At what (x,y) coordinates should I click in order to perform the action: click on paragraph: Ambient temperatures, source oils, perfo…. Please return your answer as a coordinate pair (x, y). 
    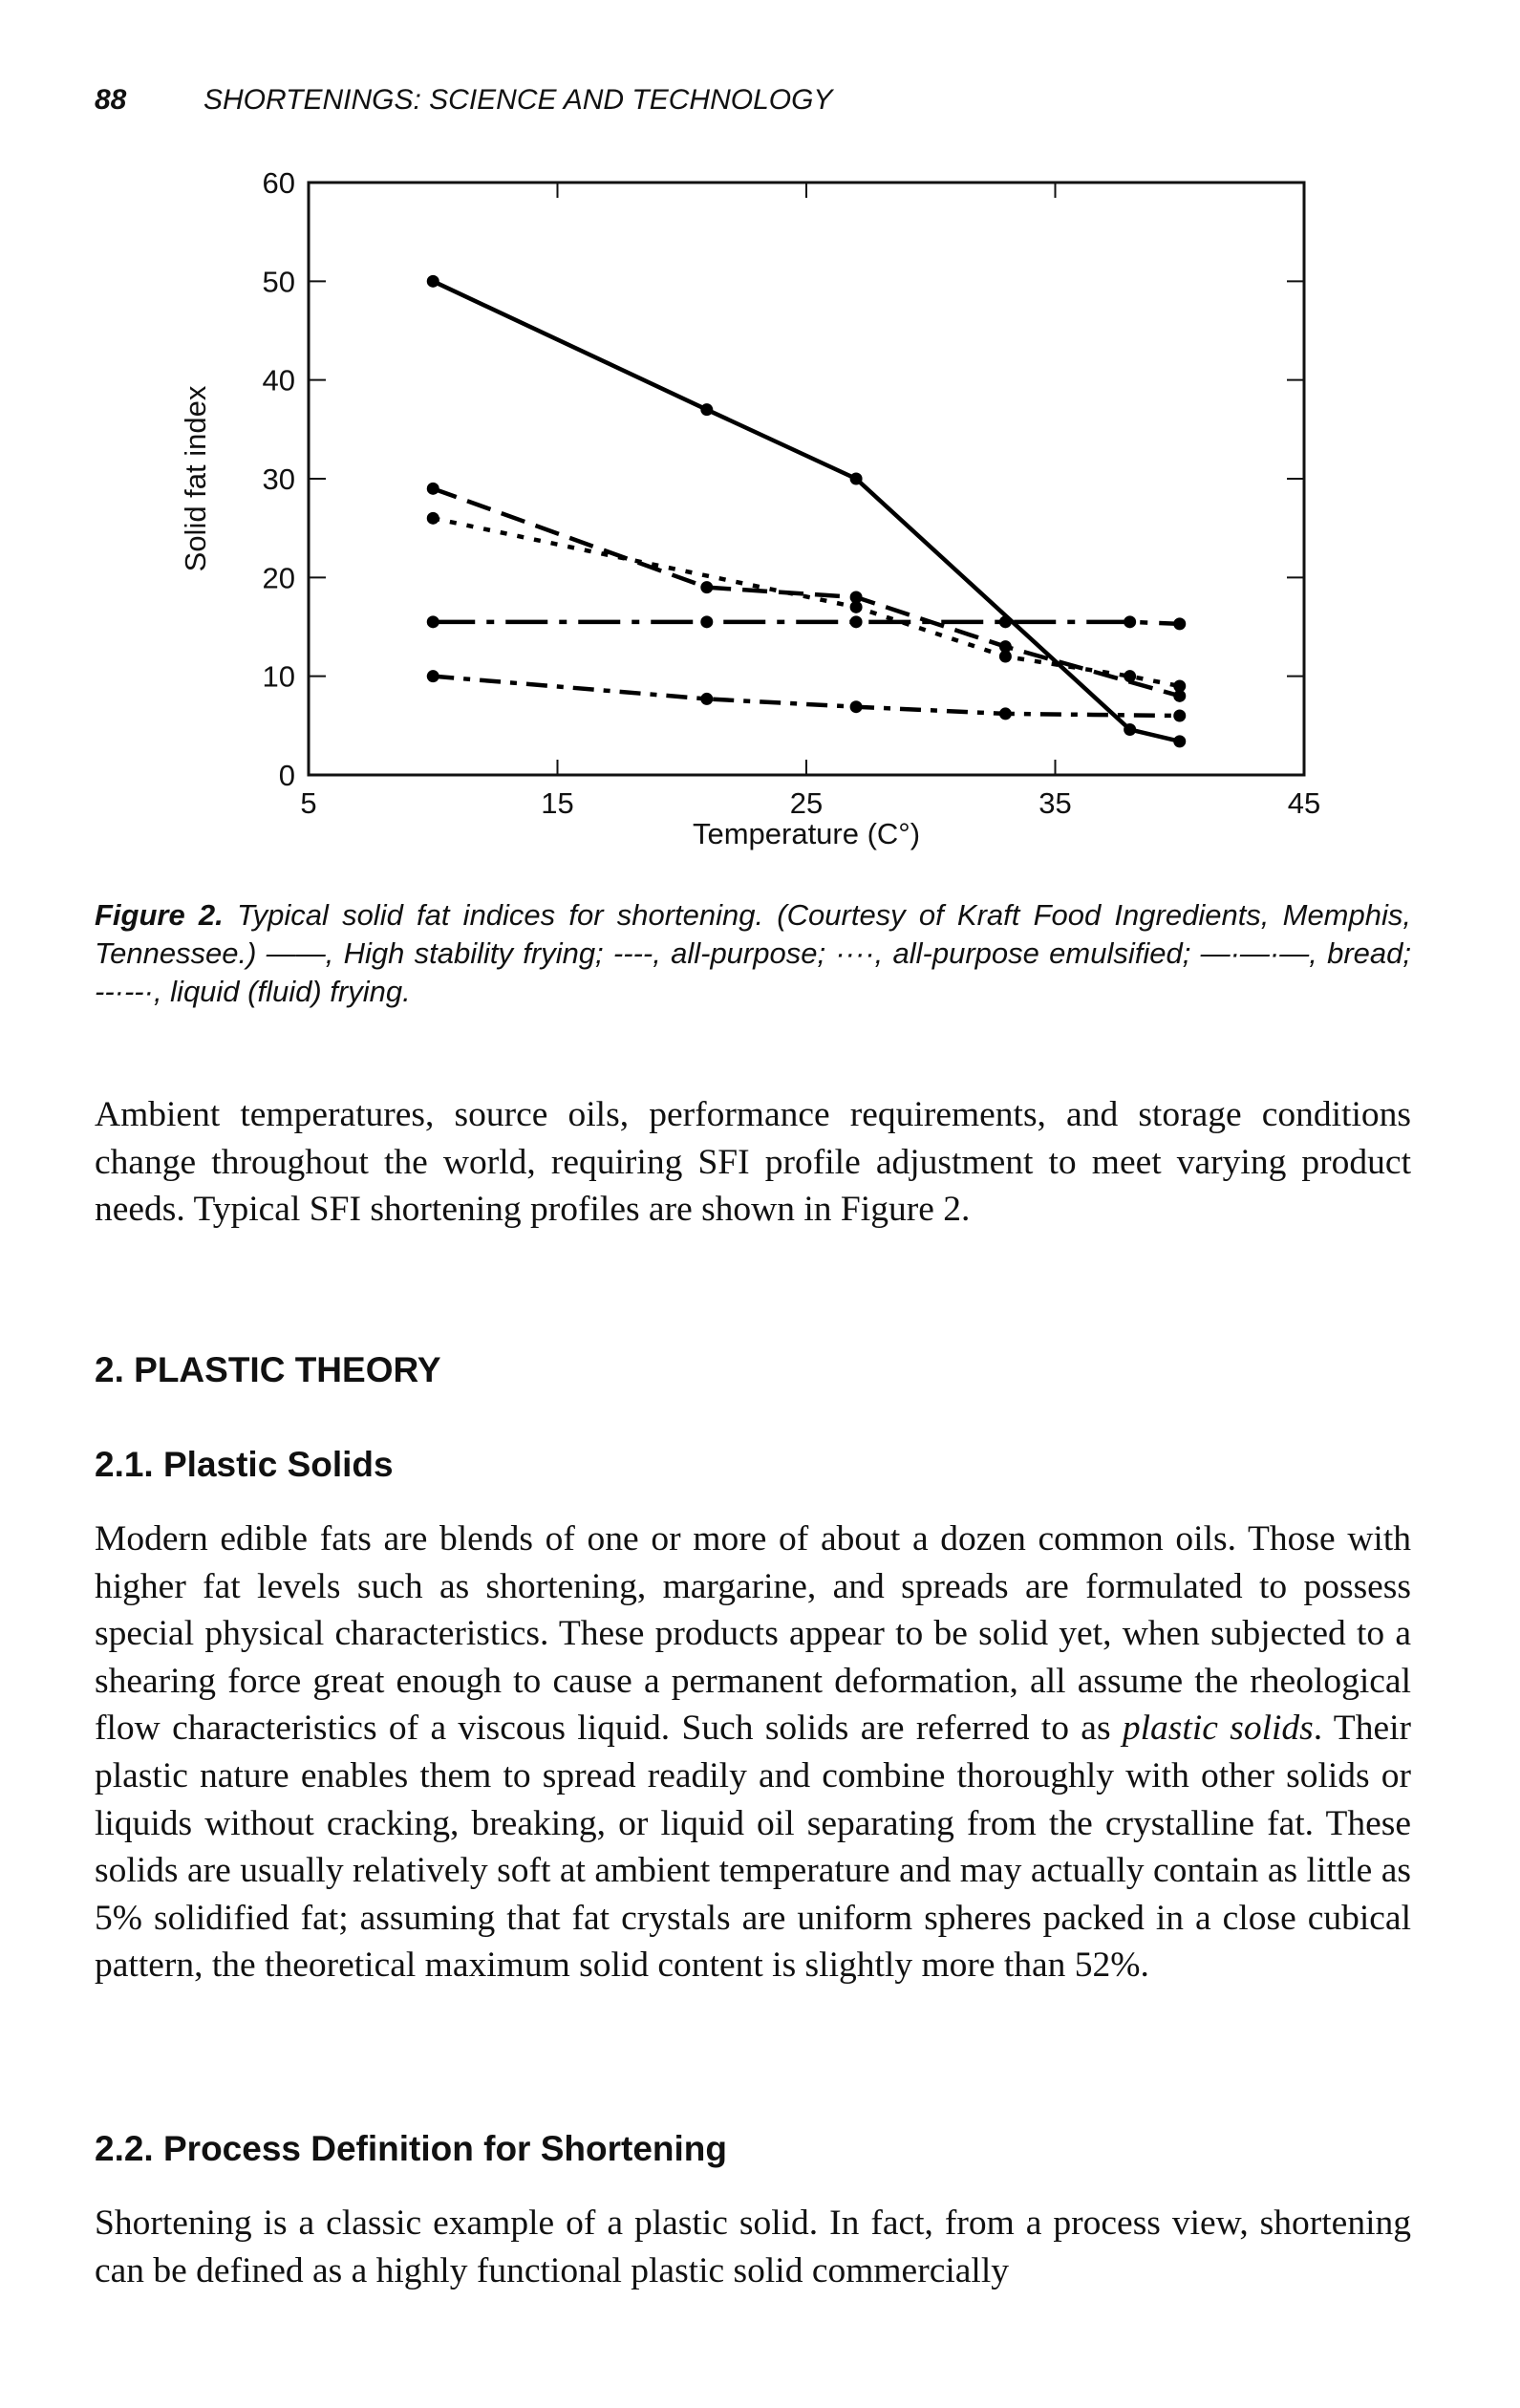
    Looking at the image, I should click on (753, 1162).